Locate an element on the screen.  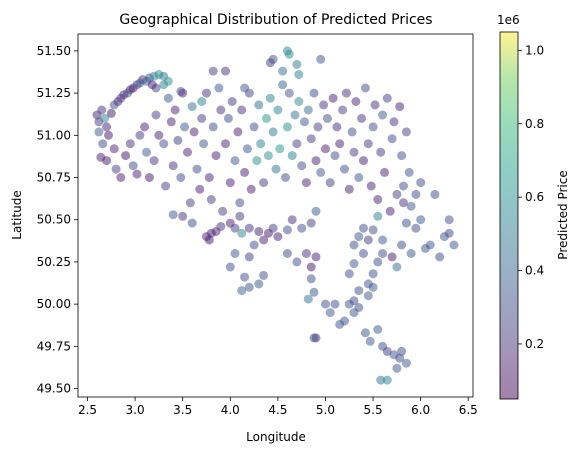
x-tick-label: 4.0 is located at coordinates (230, 410).